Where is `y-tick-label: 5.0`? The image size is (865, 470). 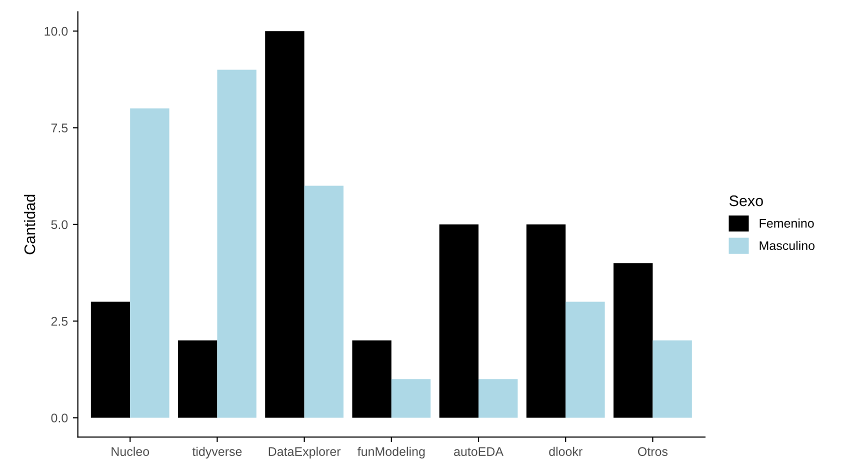 y-tick-label: 5.0 is located at coordinates (59, 225).